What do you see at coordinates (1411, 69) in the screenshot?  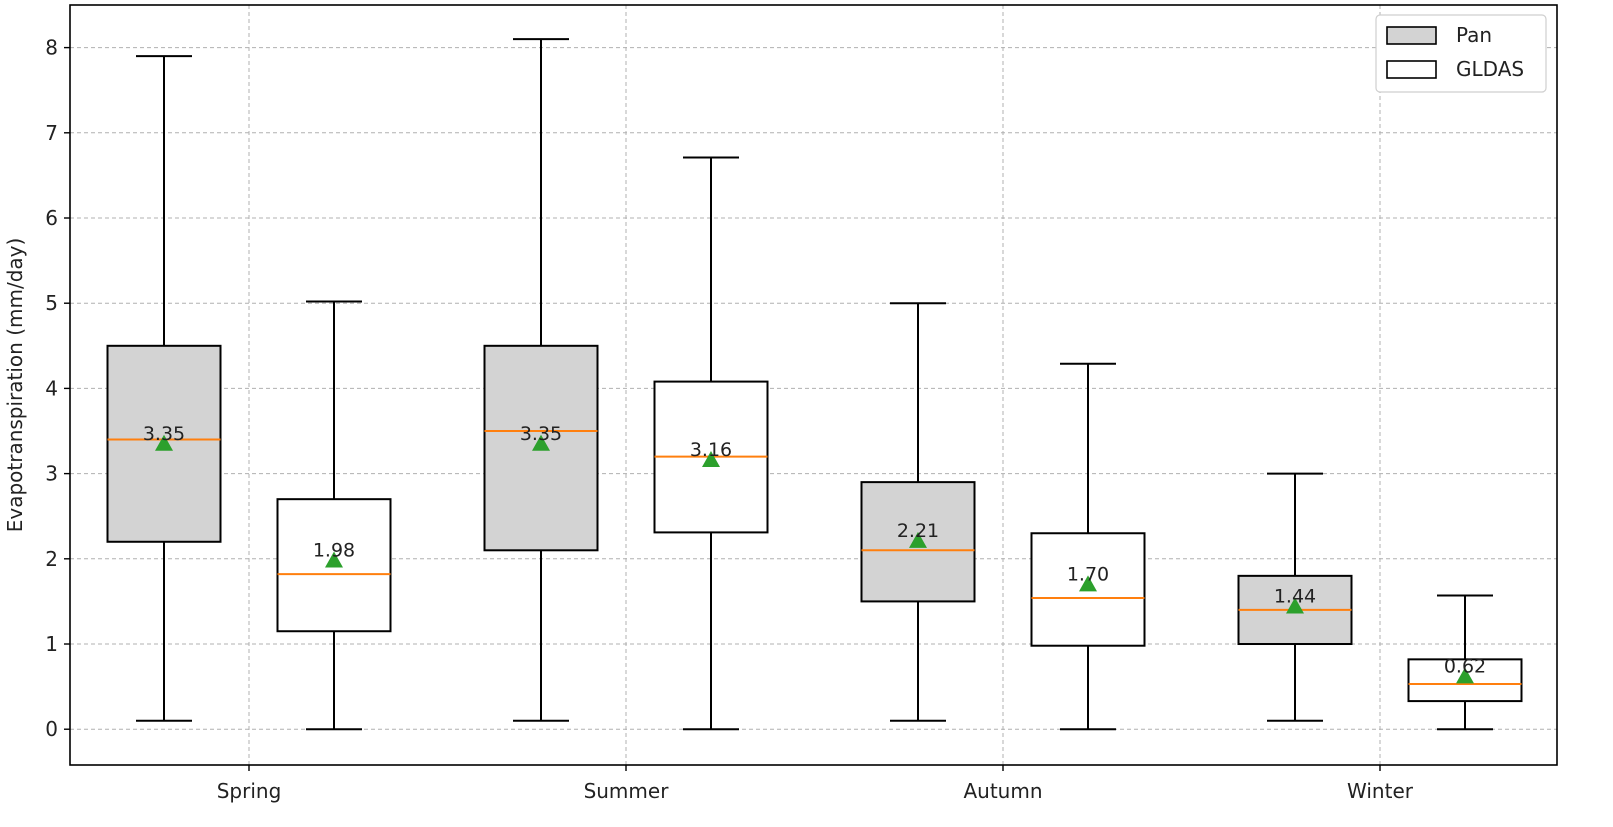 I see `legend-swatch-gldas` at bounding box center [1411, 69].